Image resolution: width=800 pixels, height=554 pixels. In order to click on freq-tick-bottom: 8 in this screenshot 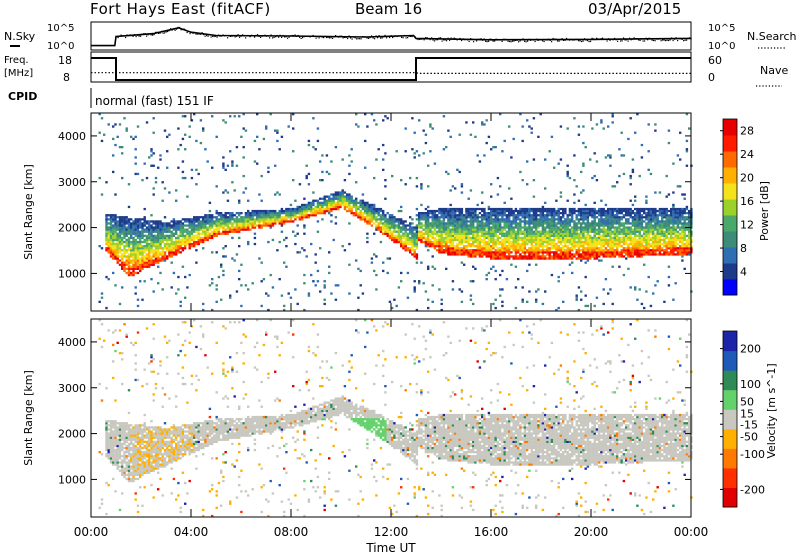, I will do `click(66, 77)`.